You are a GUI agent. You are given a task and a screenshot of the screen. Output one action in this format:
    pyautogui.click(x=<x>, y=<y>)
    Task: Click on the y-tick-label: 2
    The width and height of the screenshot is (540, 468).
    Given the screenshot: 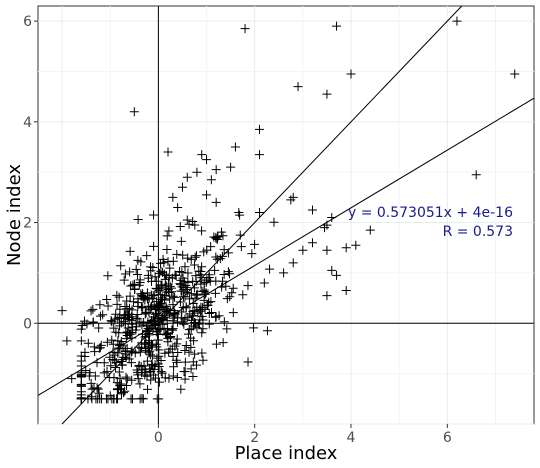 What is the action you would take?
    pyautogui.click(x=27, y=224)
    